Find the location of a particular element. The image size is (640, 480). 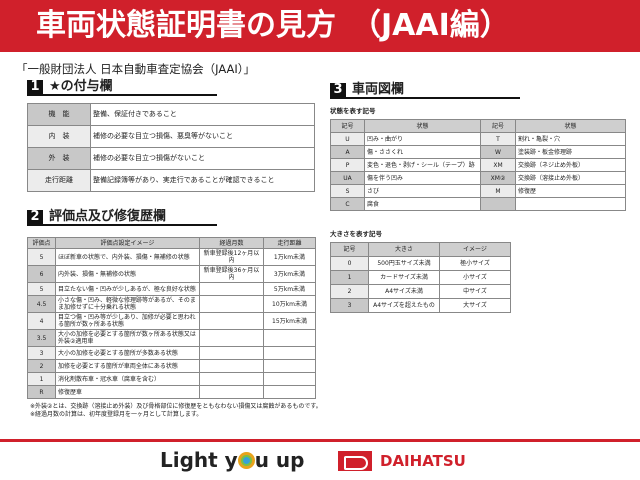

table-cell: XM② is located at coordinates (498, 178).